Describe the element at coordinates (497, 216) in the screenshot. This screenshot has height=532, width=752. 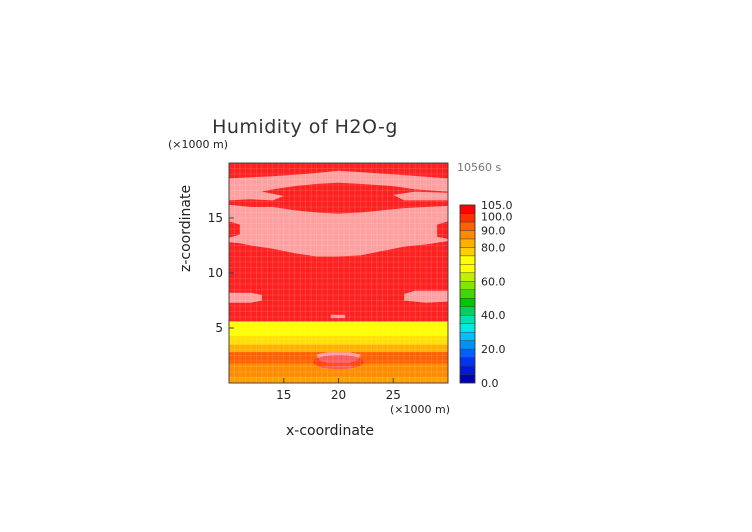
I see `colorbar-label: 100.0` at that location.